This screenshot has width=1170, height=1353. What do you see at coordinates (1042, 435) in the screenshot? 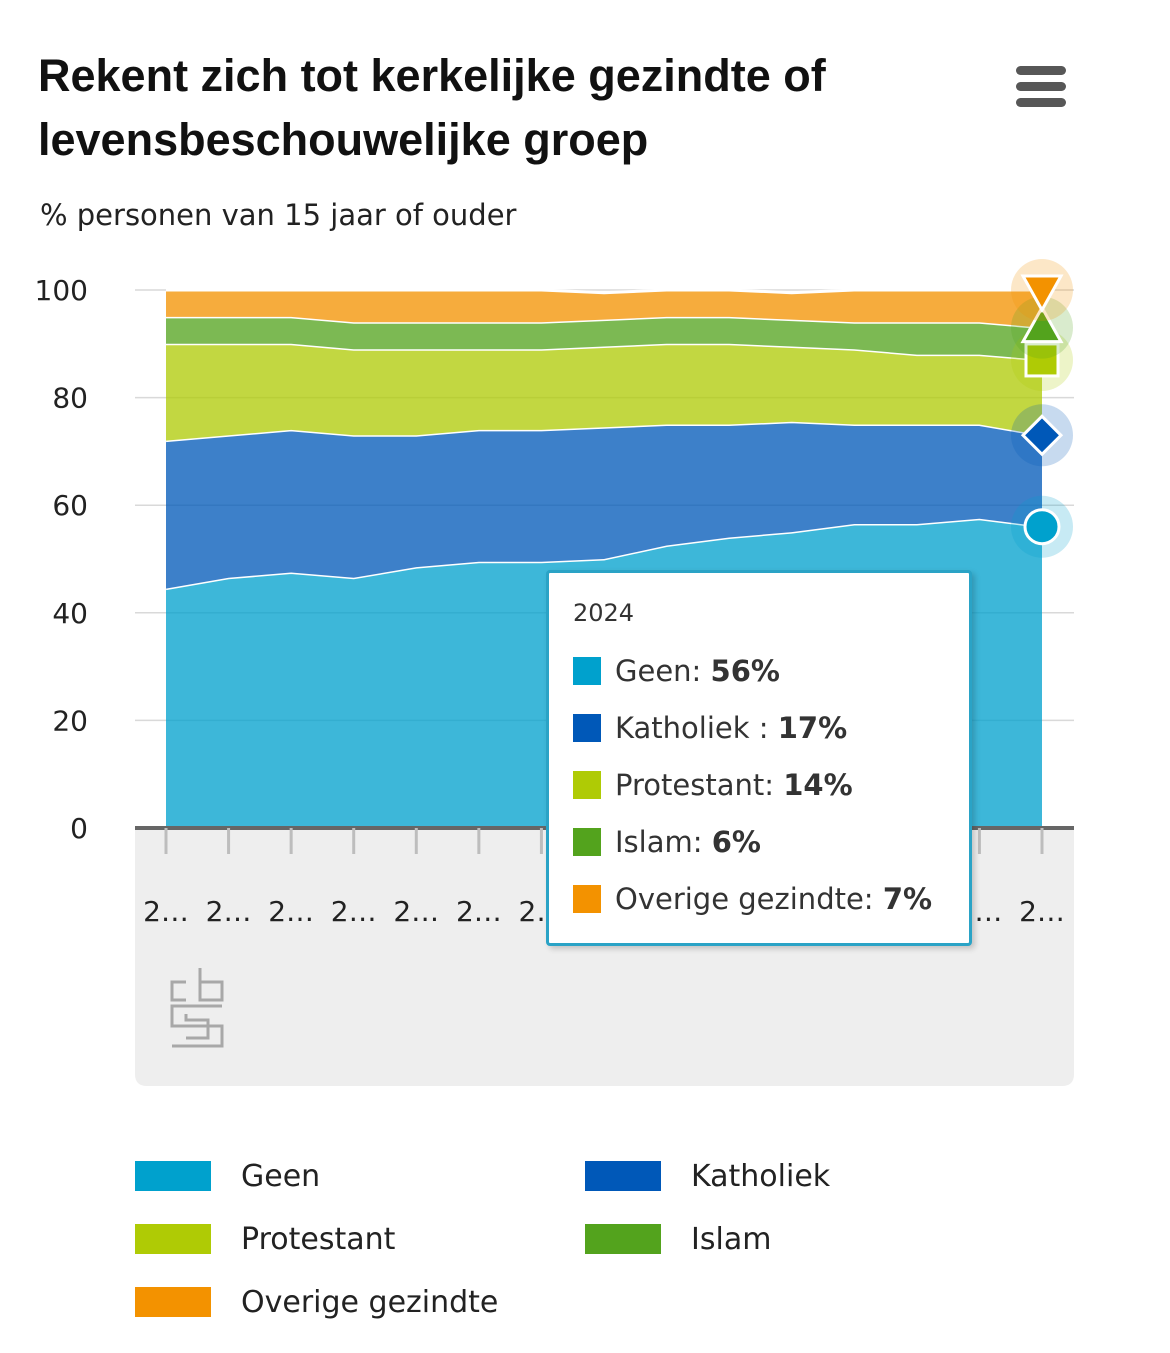
I see `marker-katholiek` at bounding box center [1042, 435].